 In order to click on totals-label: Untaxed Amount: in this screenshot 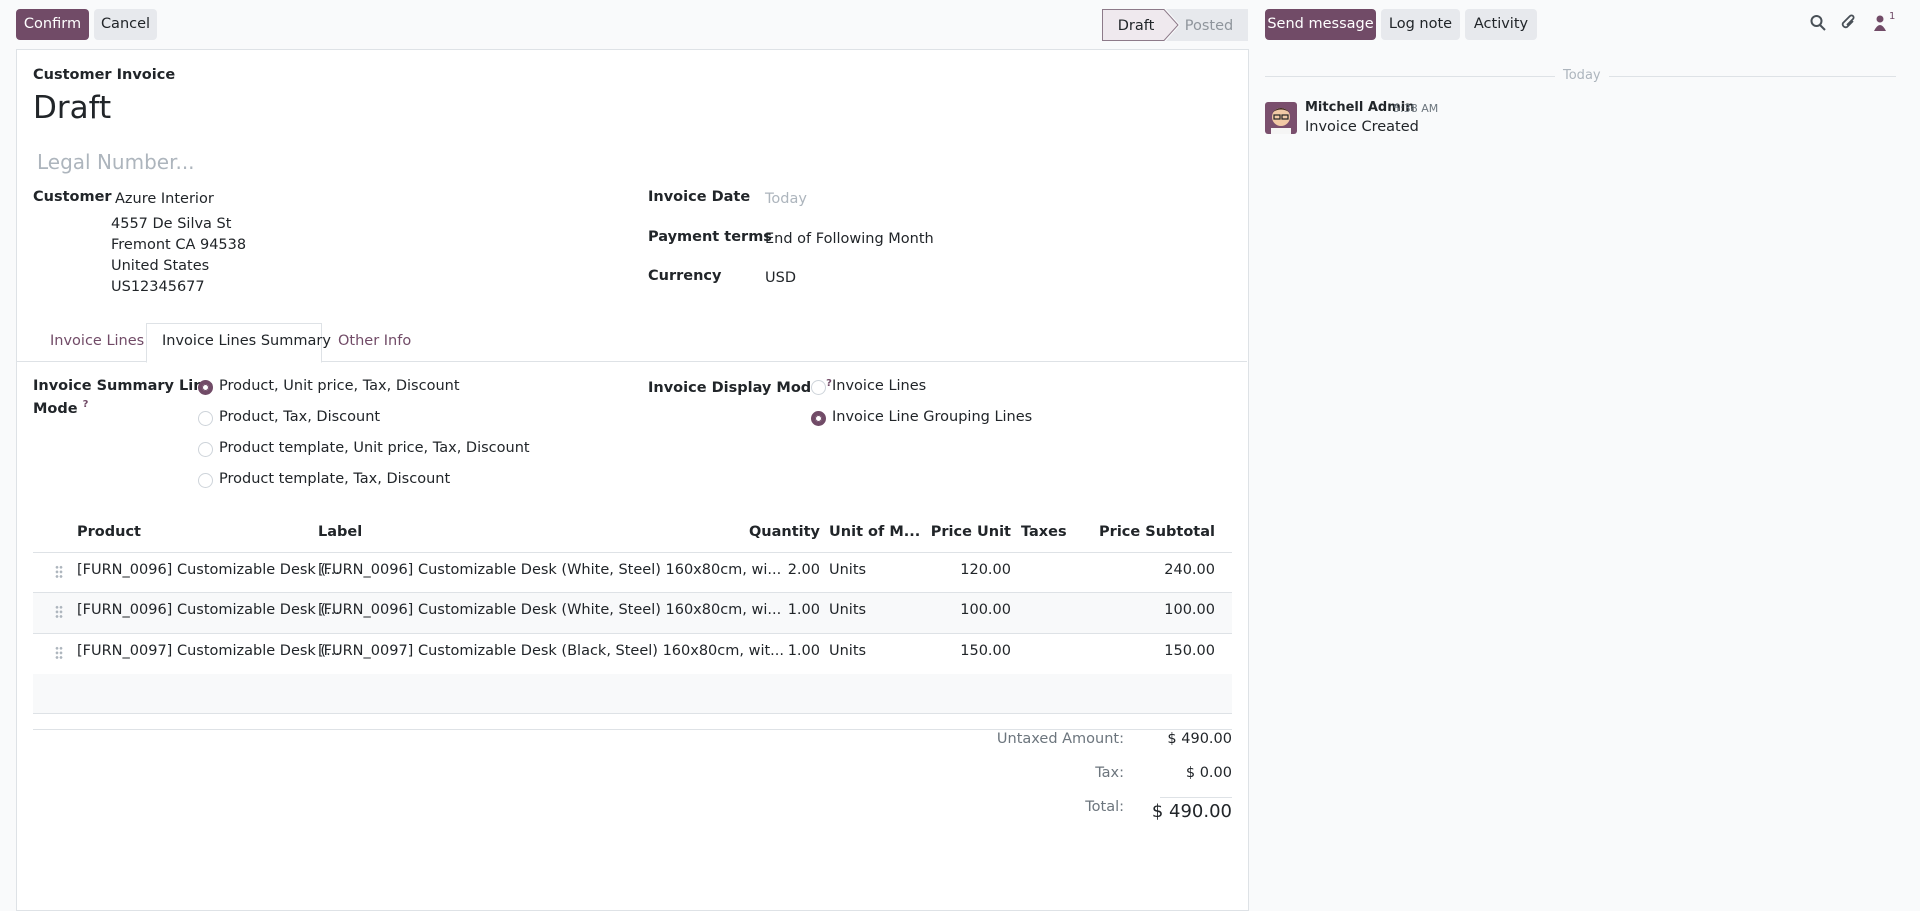, I will do `click(1060, 739)`.